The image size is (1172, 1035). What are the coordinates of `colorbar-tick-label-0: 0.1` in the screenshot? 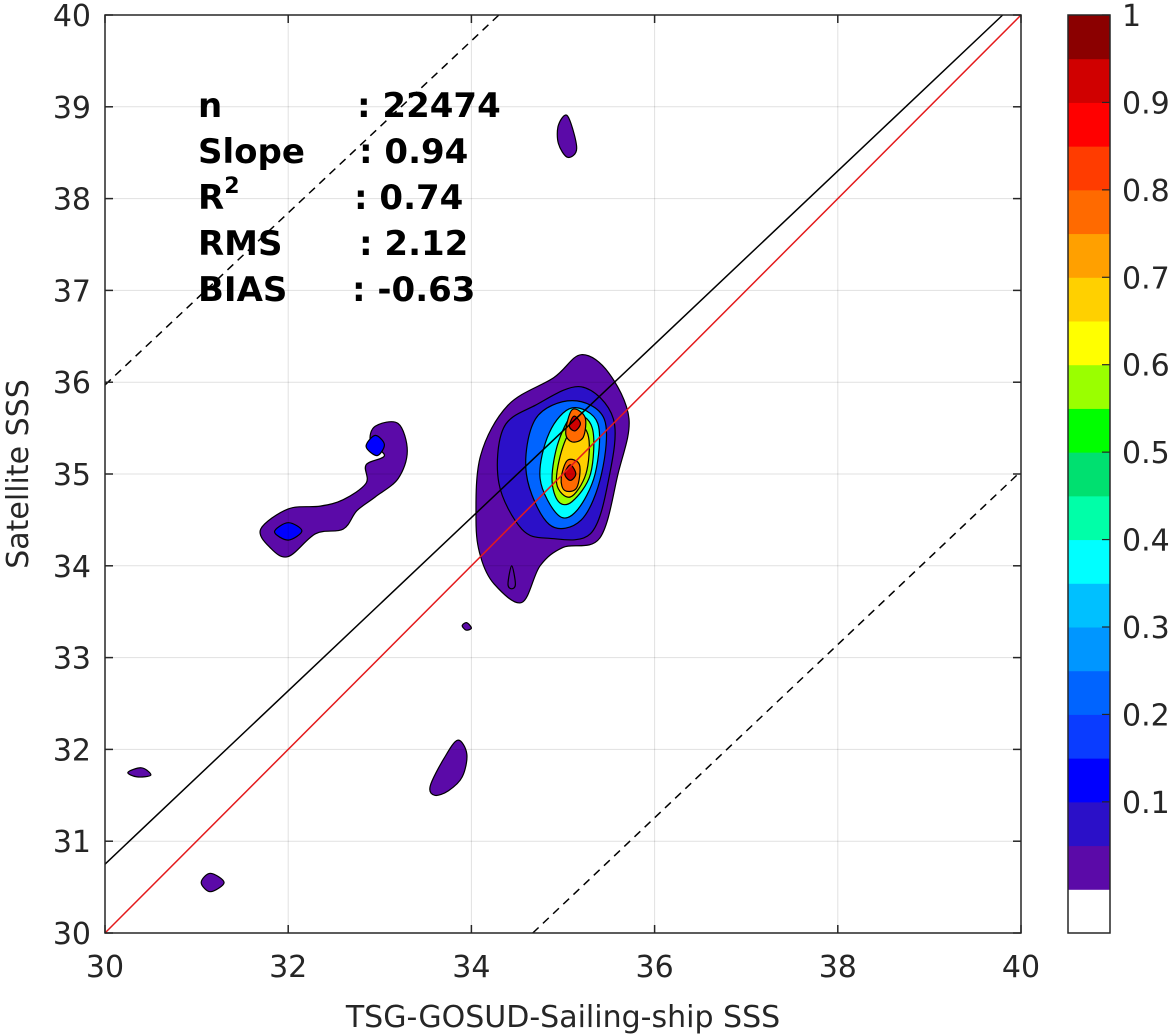 It's located at (1146, 803).